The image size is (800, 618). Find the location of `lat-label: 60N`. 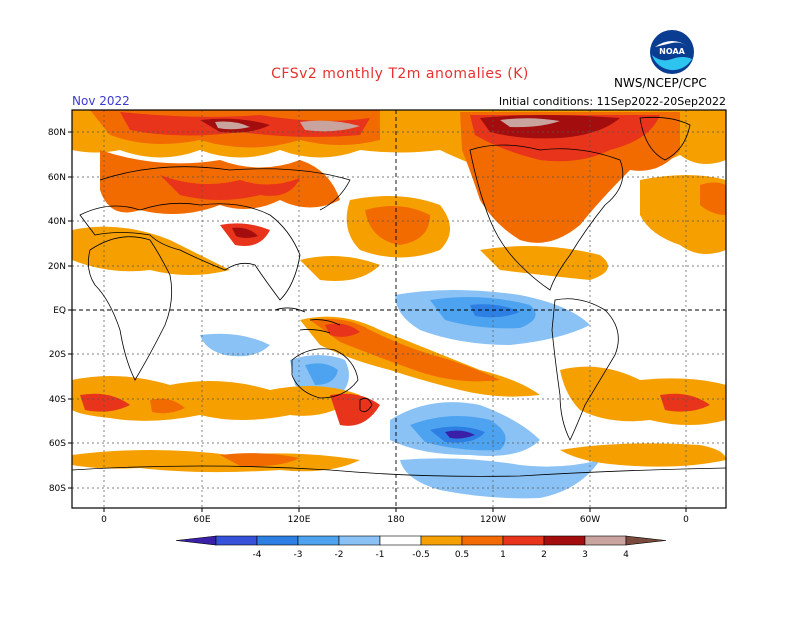

lat-label: 60N is located at coordinates (57, 178).